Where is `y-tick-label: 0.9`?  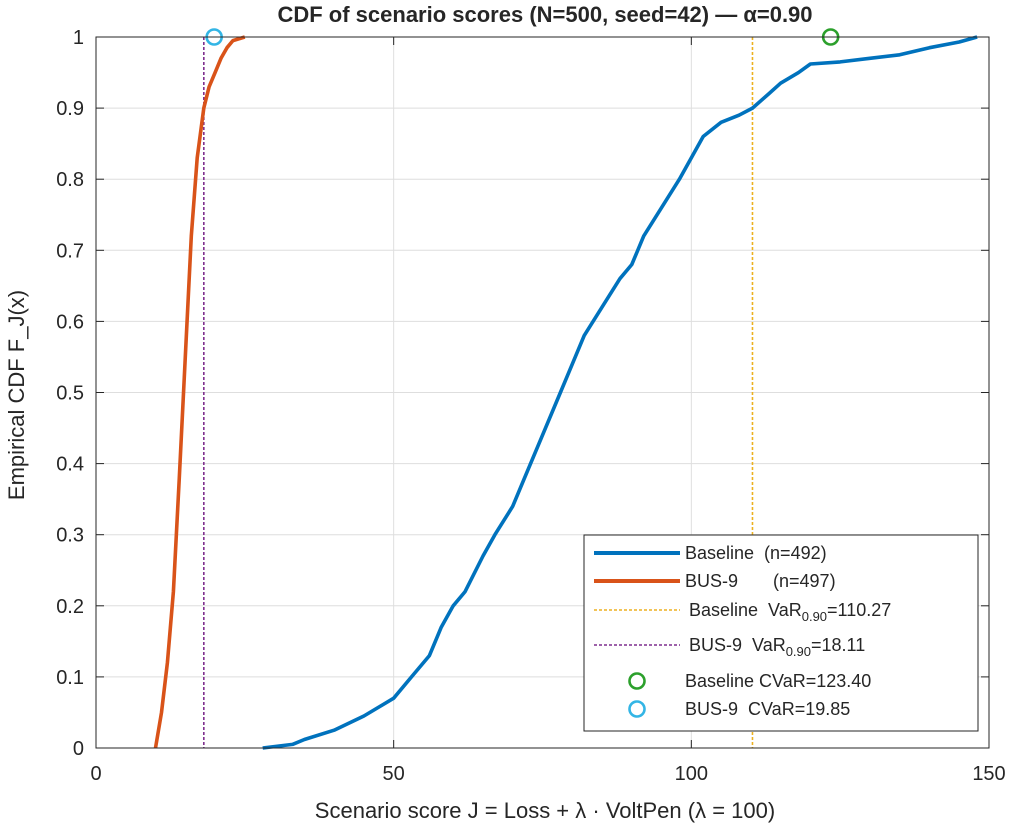
y-tick-label: 0.9 is located at coordinates (70, 109).